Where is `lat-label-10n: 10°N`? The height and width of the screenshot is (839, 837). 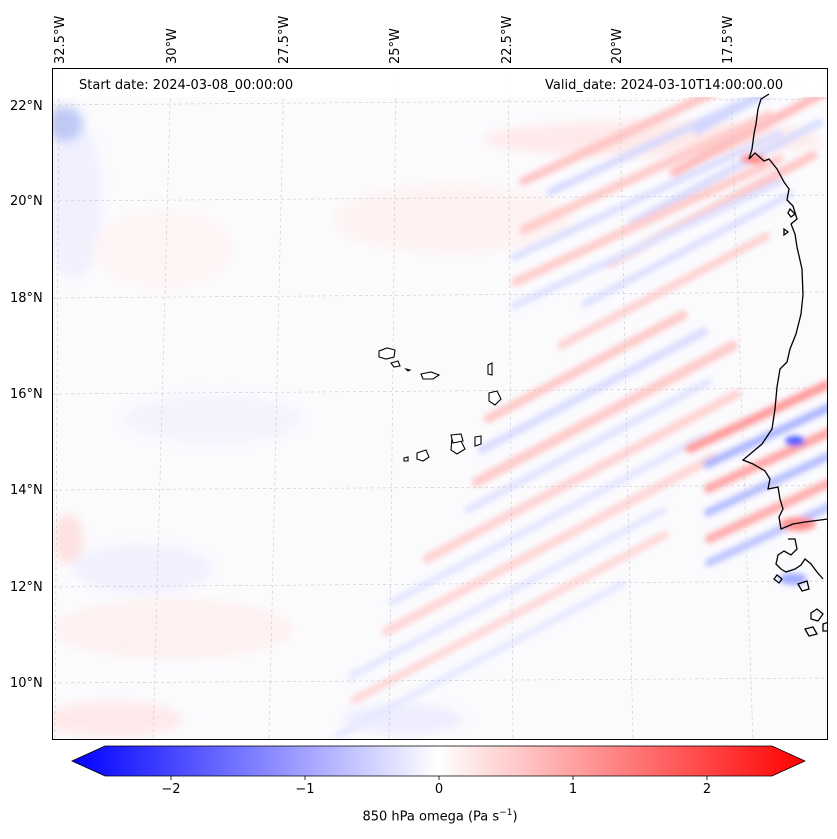
lat-label-10n: 10°N is located at coordinates (26, 683).